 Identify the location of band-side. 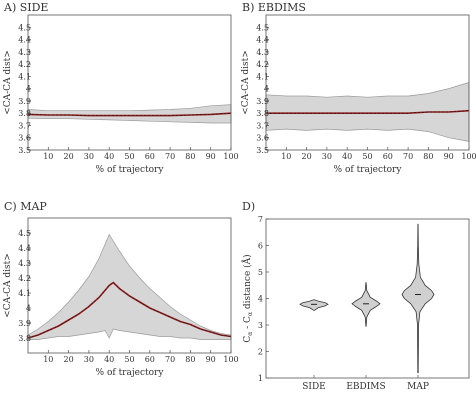
(129, 114).